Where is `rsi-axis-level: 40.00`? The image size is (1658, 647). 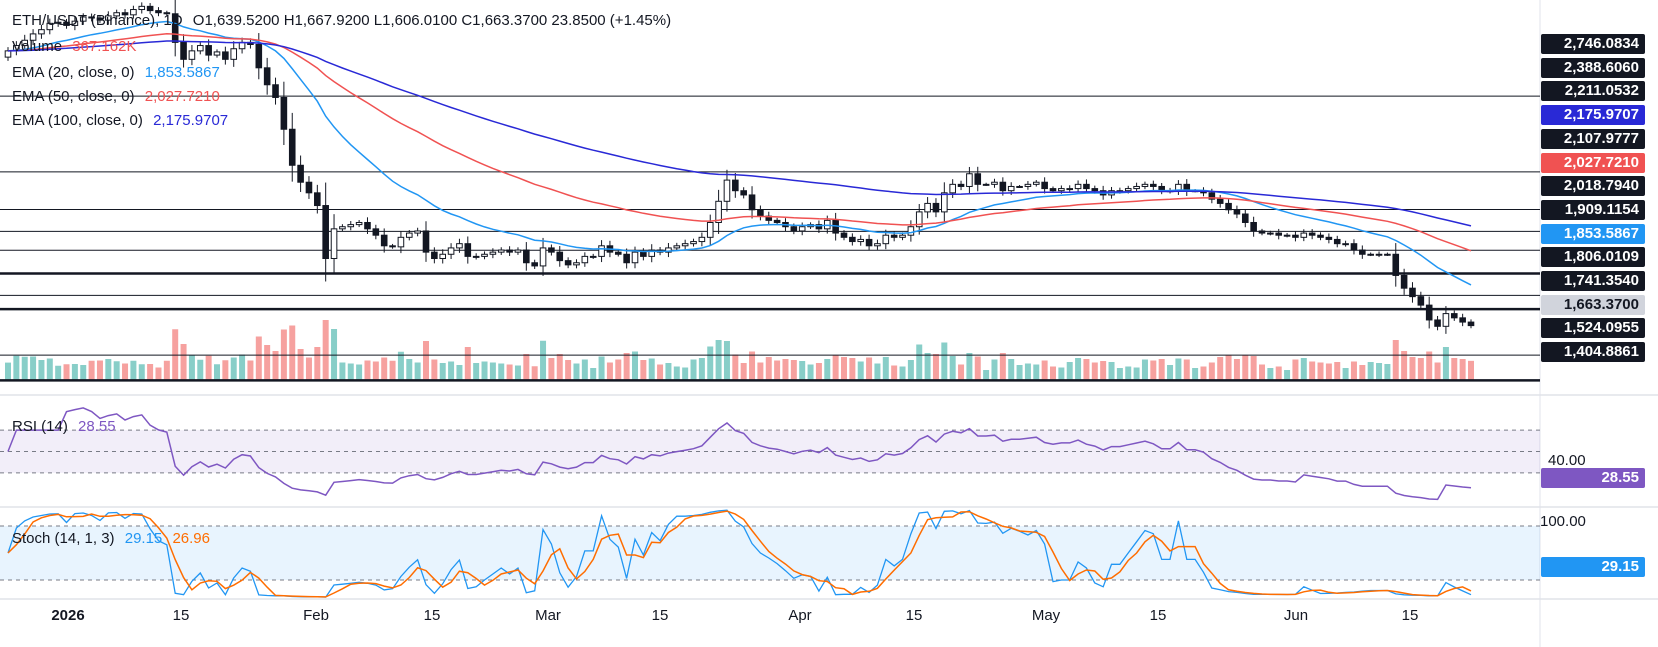 rsi-axis-level: 40.00 is located at coordinates (1567, 460).